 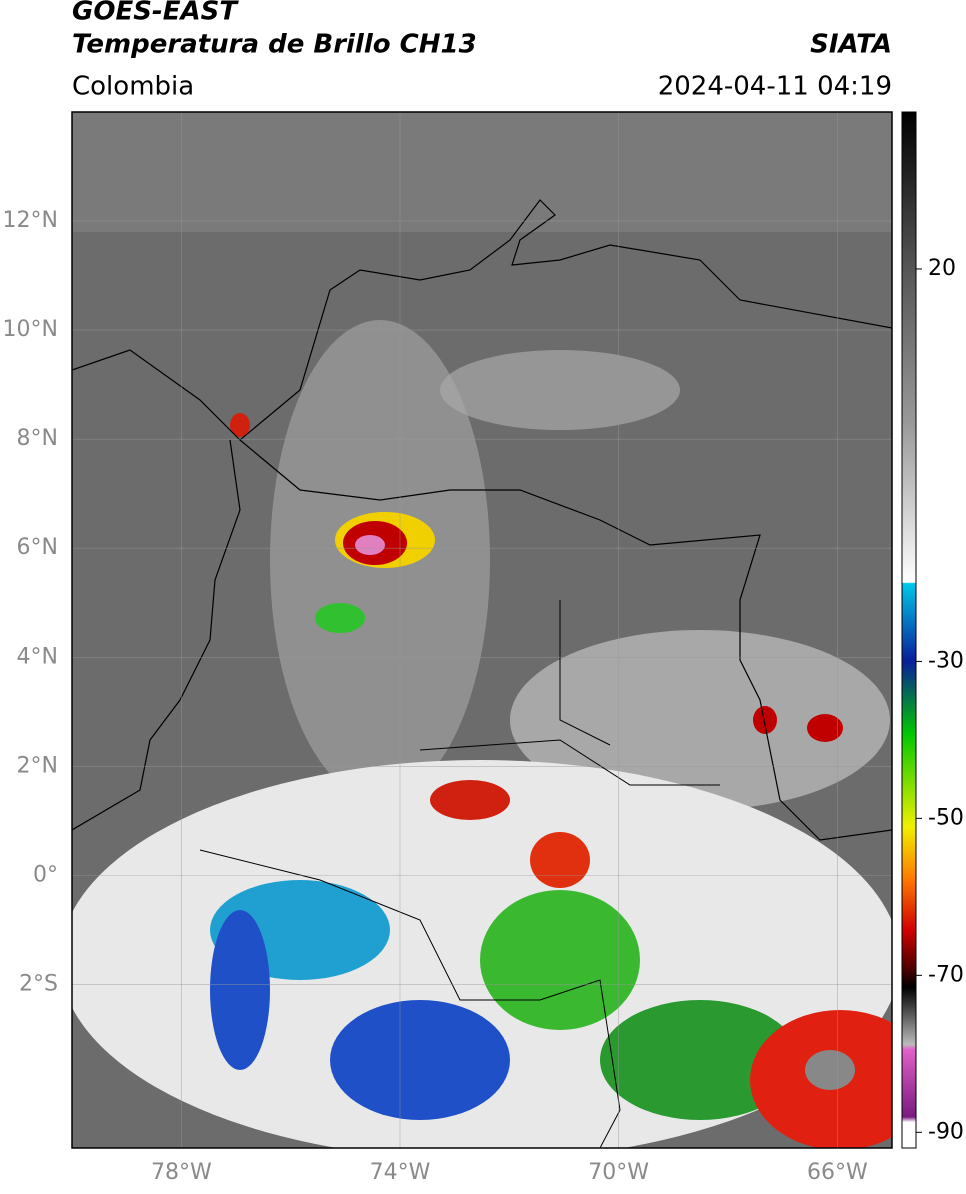 I want to click on colorbar-tick-label: 20, so click(x=942, y=268).